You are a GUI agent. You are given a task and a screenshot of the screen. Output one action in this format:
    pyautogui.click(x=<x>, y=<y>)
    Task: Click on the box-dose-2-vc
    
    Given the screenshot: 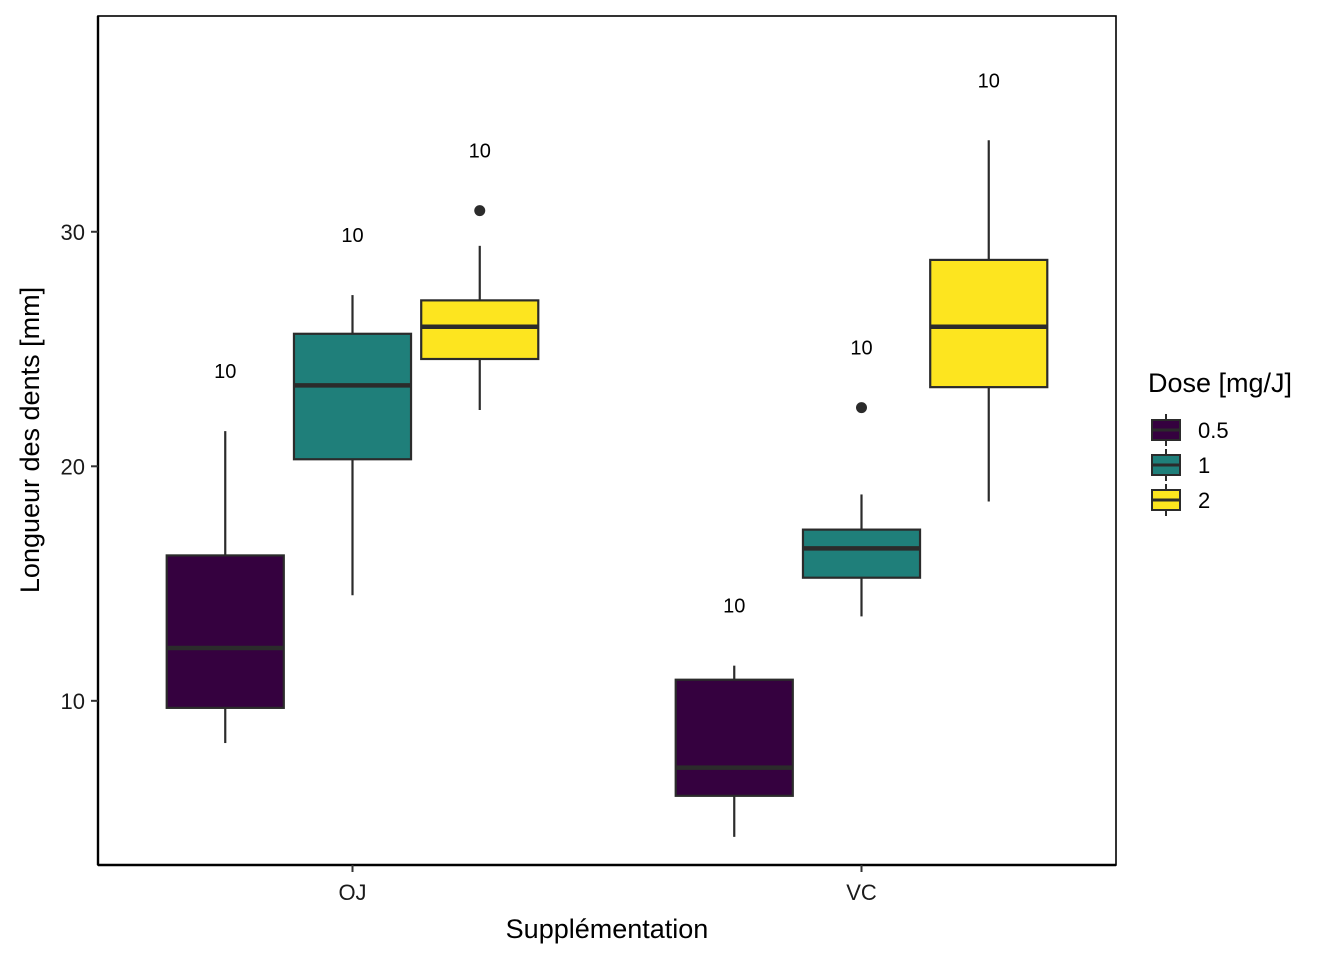 What is the action you would take?
    pyautogui.click(x=989, y=323)
    